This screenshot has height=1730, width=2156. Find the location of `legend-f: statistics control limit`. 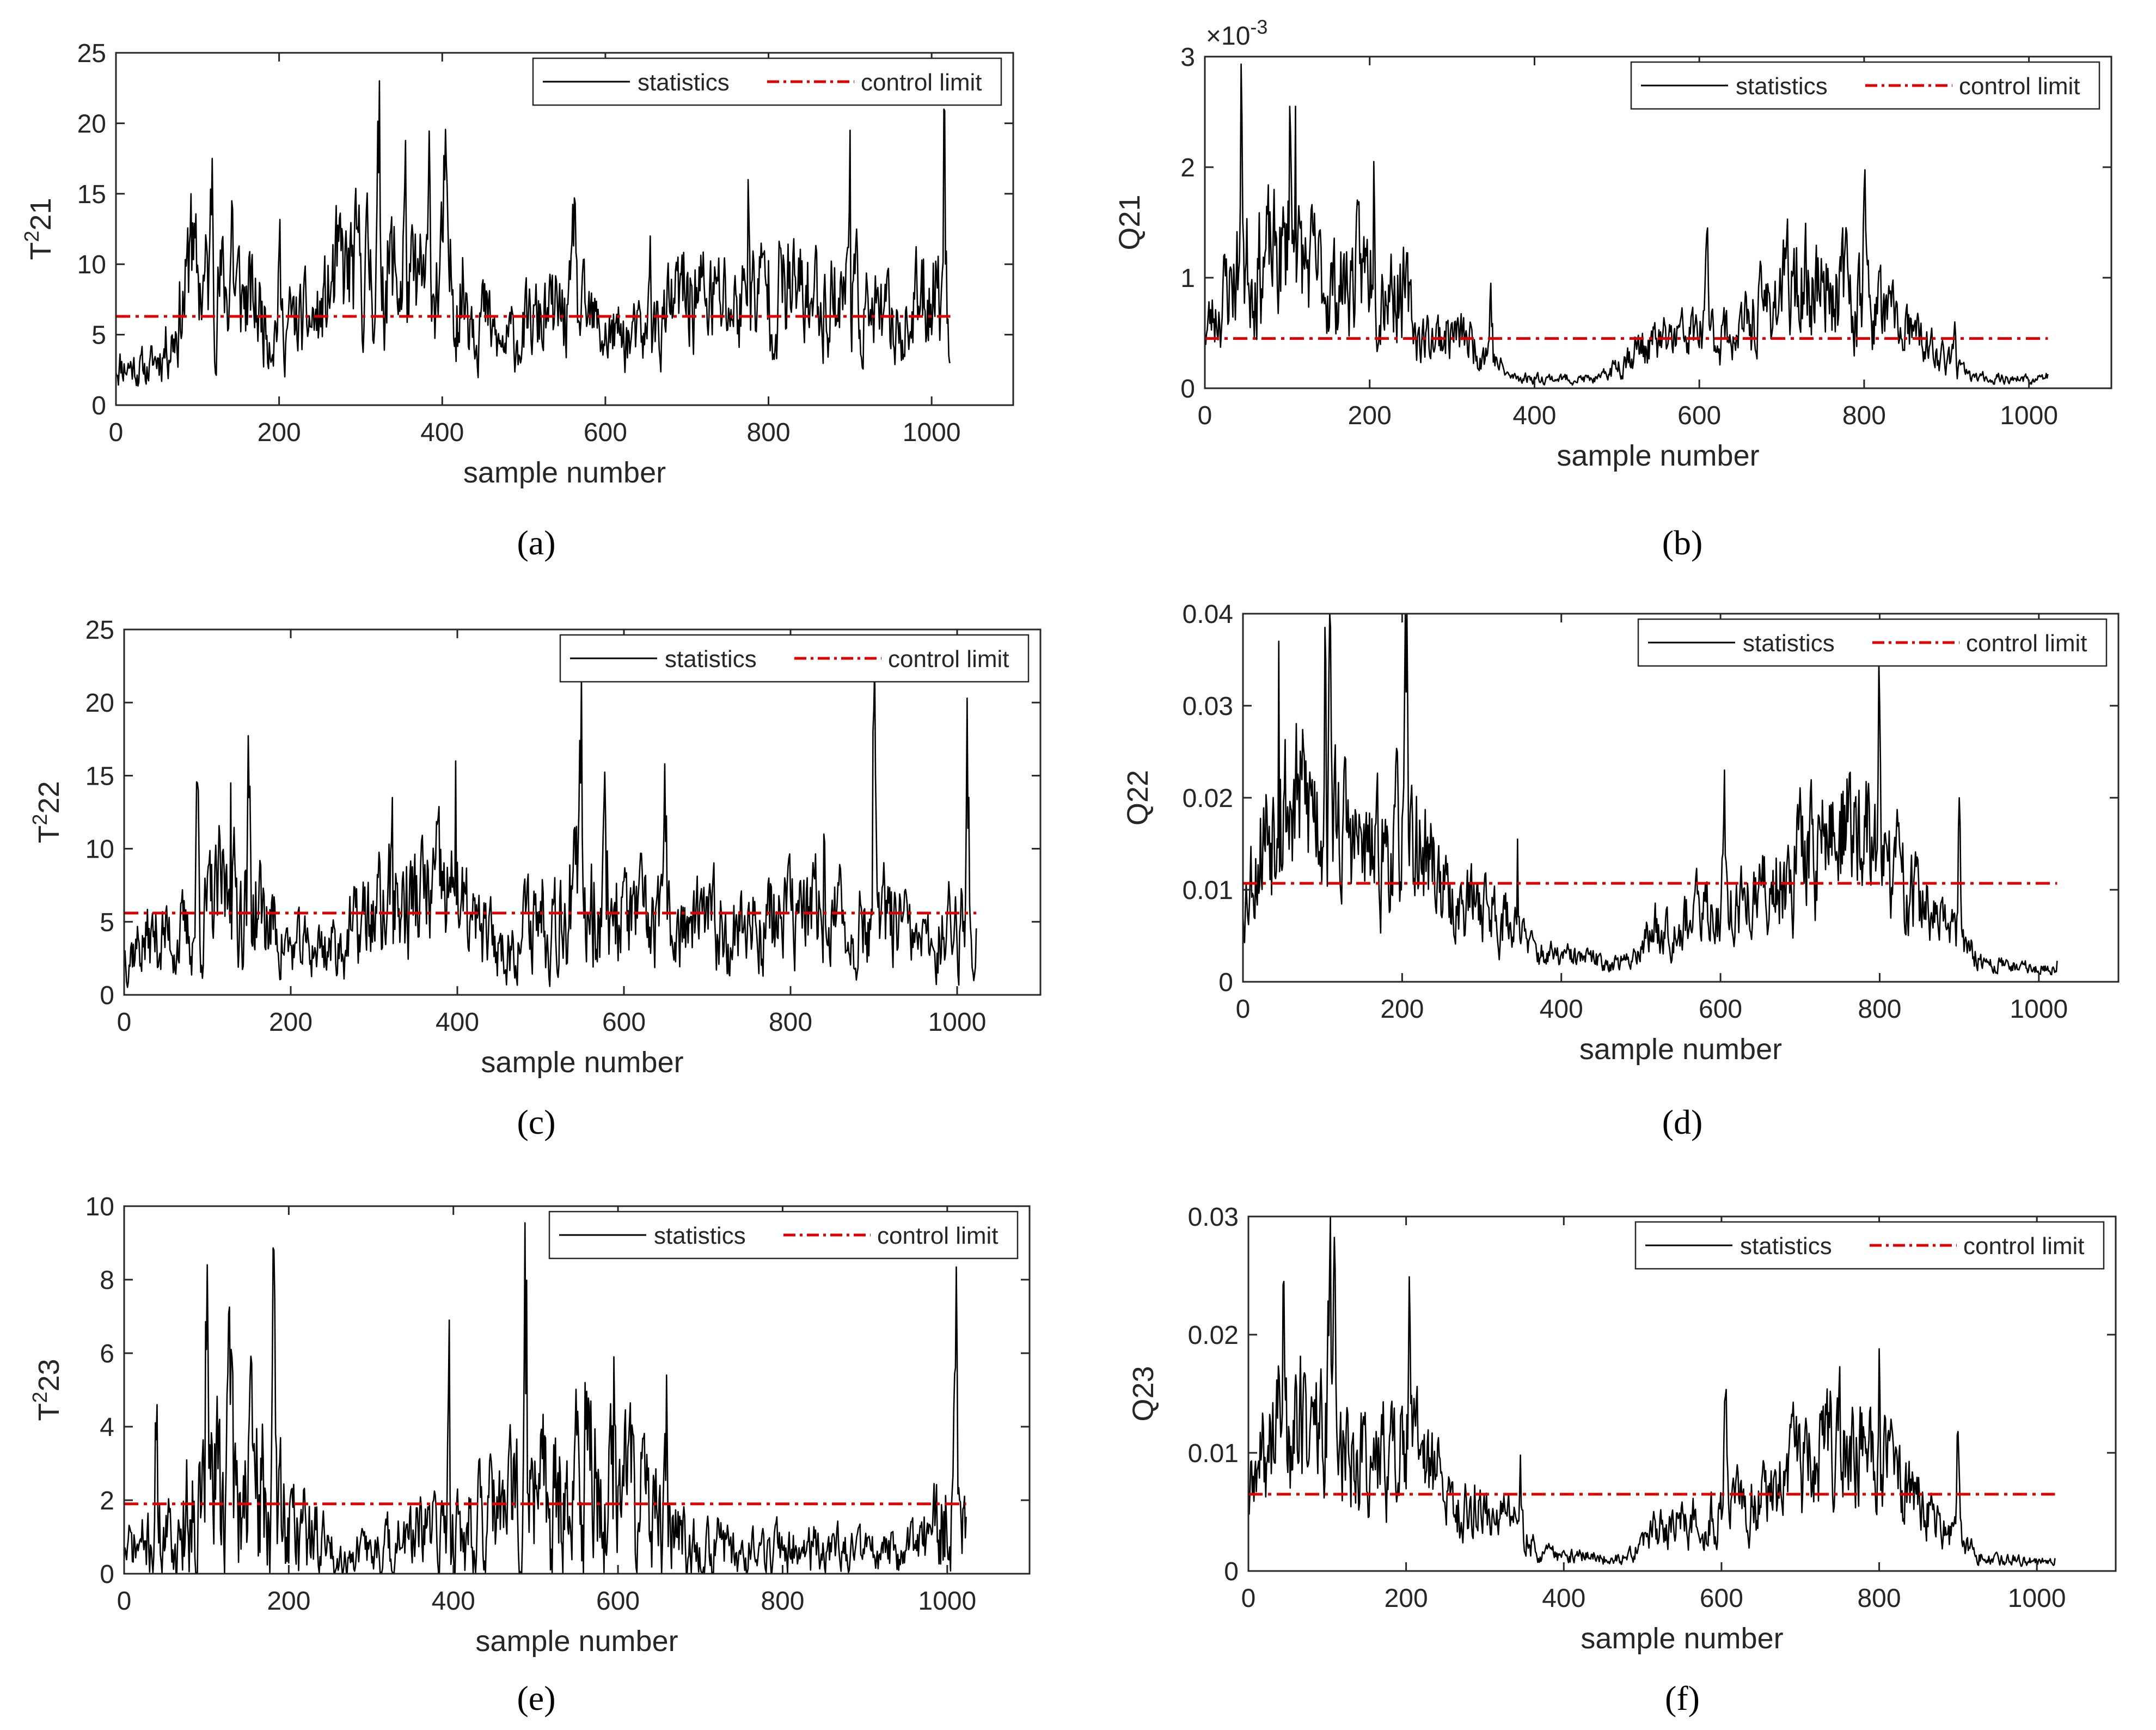

legend-f: statistics control limit is located at coordinates (1869, 1246).